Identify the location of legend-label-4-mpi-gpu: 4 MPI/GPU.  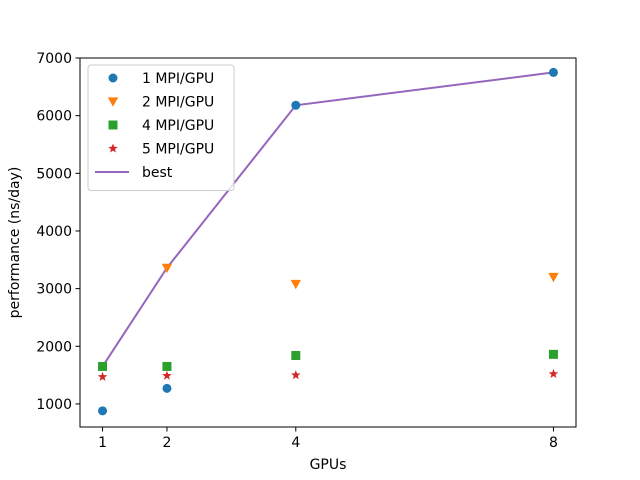
(178, 126).